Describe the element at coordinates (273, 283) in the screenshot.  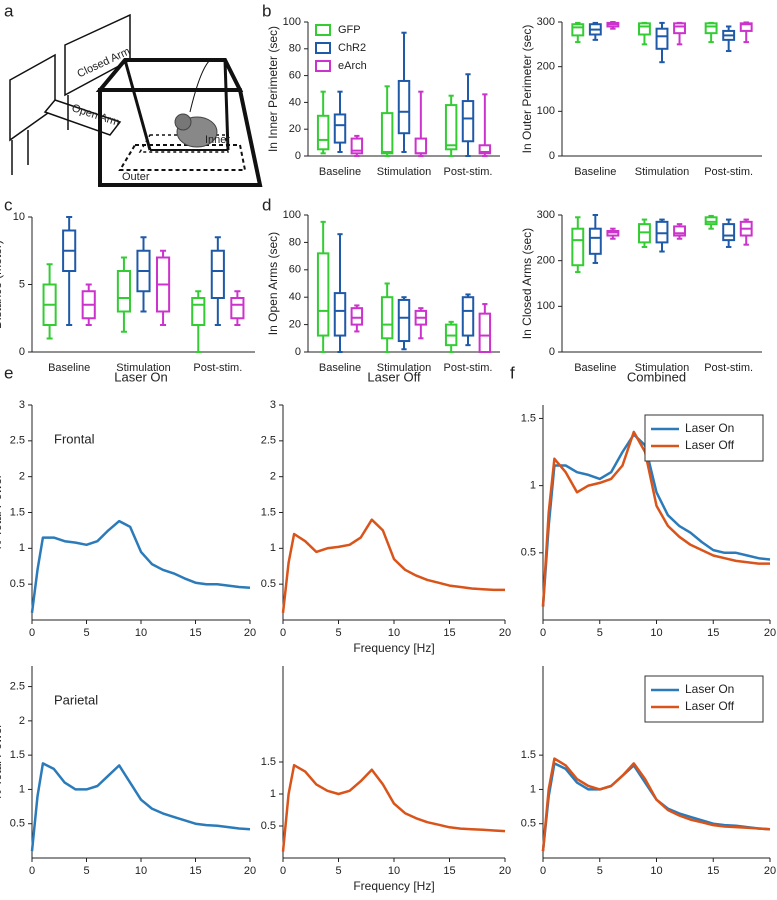
I see `y-axis-label: In Open Arms (sec)` at that location.